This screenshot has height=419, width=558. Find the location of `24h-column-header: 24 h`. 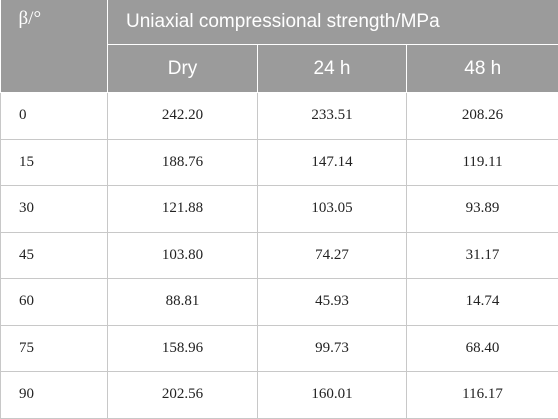

24h-column-header: 24 h is located at coordinates (332, 69).